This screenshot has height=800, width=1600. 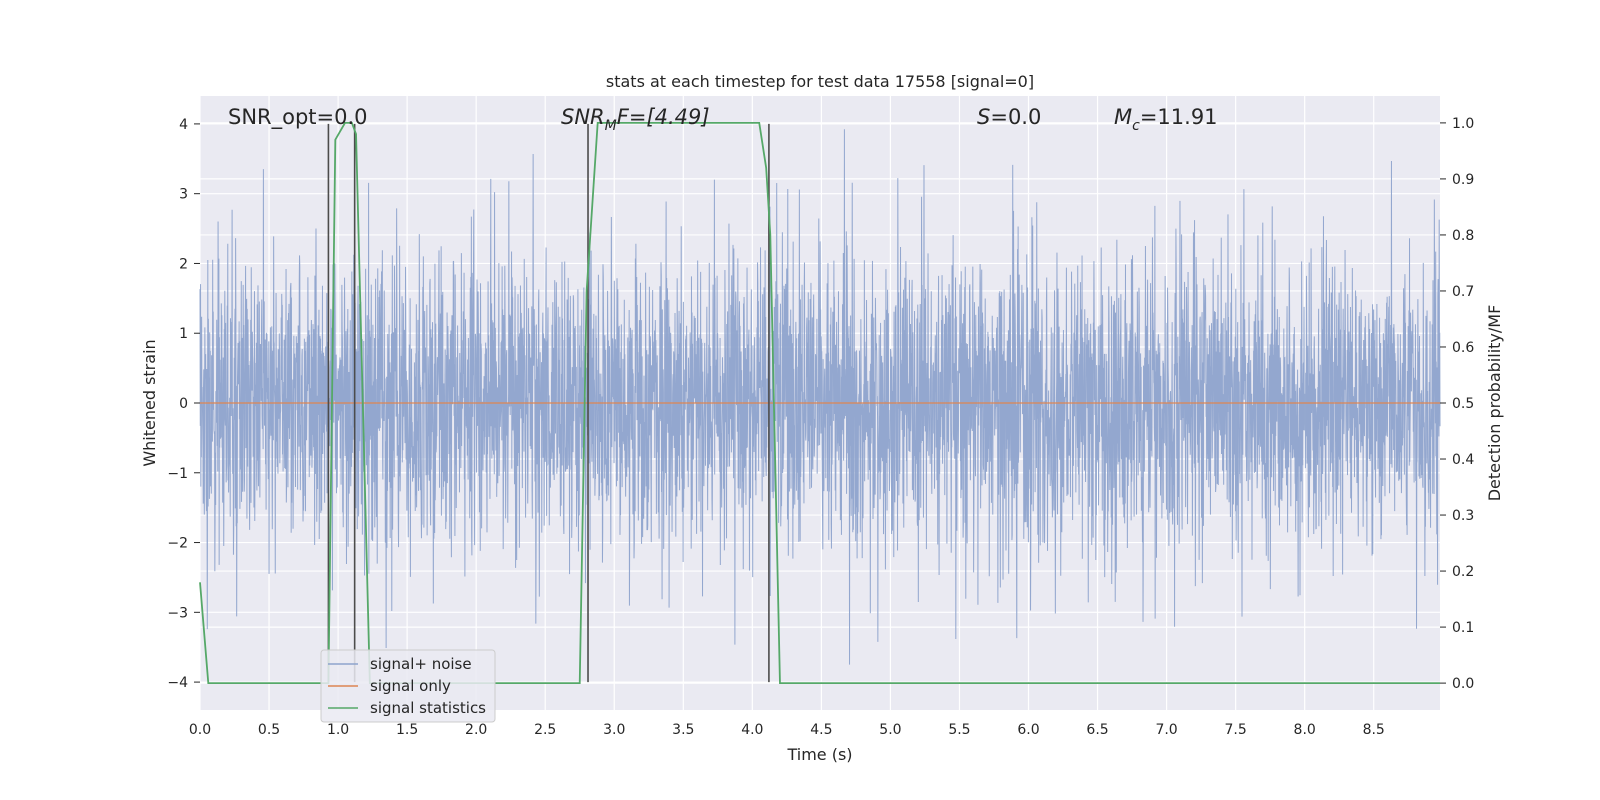 I want to click on y-left-tick-label: 2, so click(x=183, y=264).